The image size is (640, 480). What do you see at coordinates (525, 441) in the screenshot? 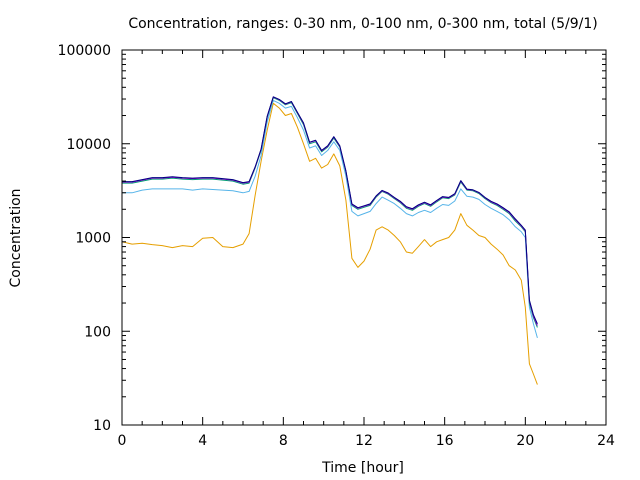
I see `x-tick-label: 20` at bounding box center [525, 441].